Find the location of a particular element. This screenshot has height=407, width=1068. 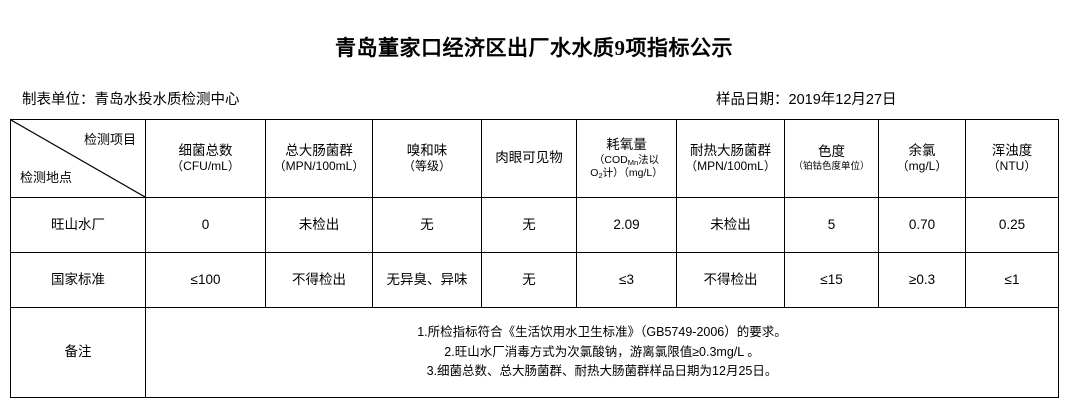

col-unit: （等级） is located at coordinates (426, 166).